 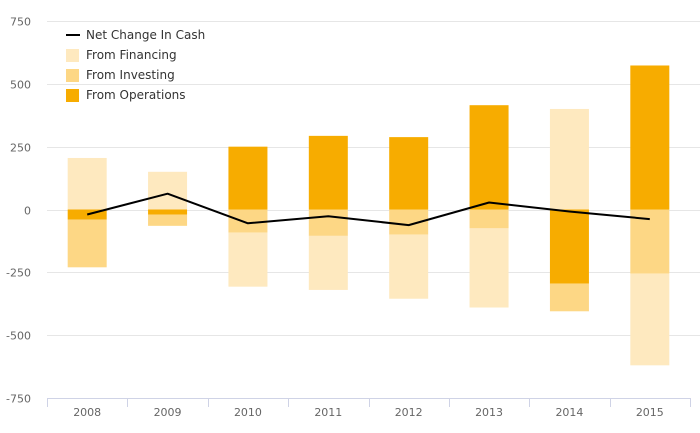 I want to click on y-tick-label: -500, so click(x=18, y=336).